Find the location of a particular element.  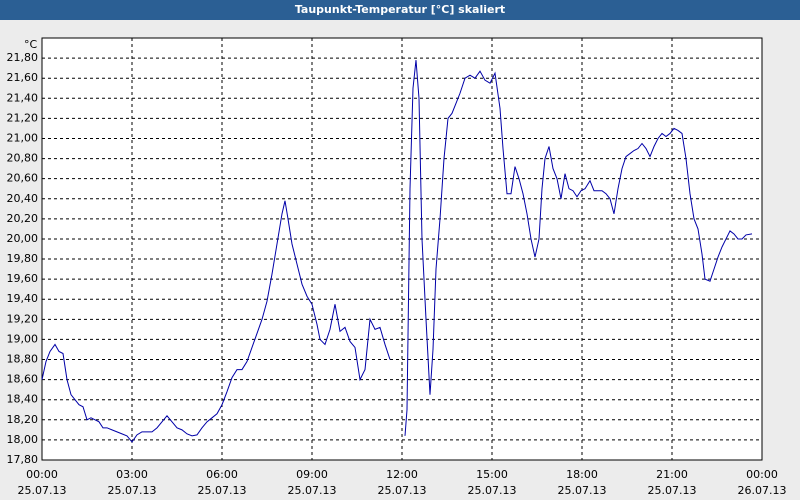

x-tick-label: 09:00 is located at coordinates (312, 474).